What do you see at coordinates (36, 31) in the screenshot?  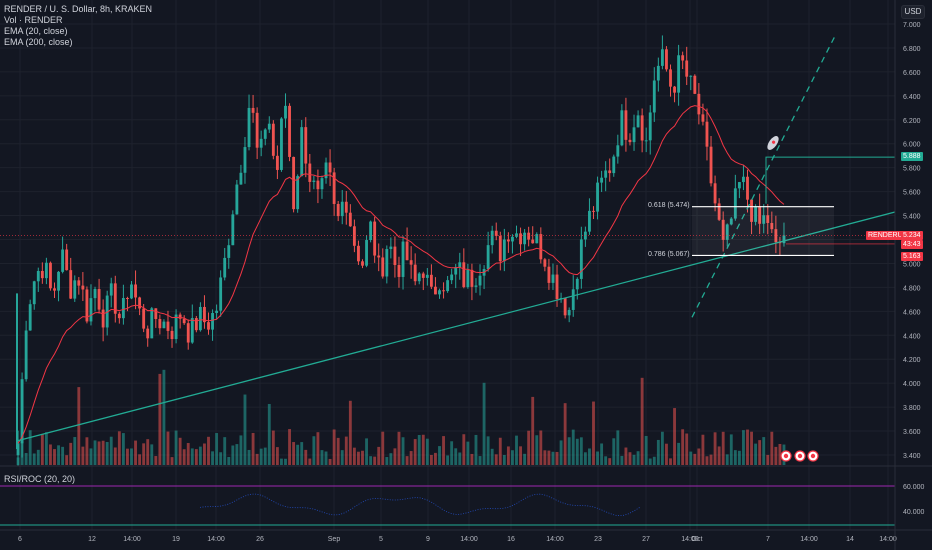 I see `ema20-indicator-label: EMA (20, close)` at bounding box center [36, 31].